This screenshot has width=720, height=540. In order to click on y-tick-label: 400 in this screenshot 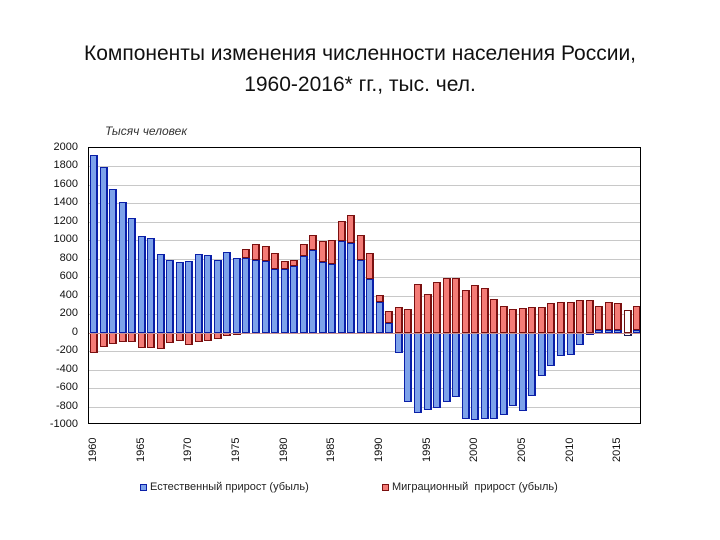, I will do `click(68, 294)`.